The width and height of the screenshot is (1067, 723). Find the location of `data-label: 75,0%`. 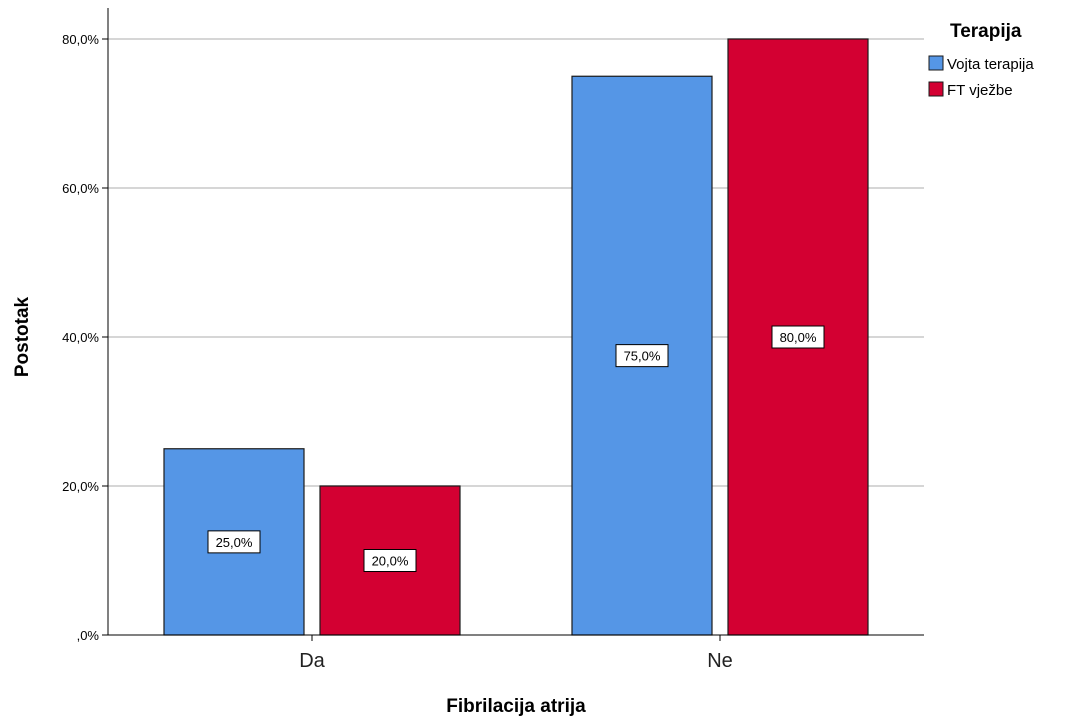

data-label: 75,0% is located at coordinates (642, 356).